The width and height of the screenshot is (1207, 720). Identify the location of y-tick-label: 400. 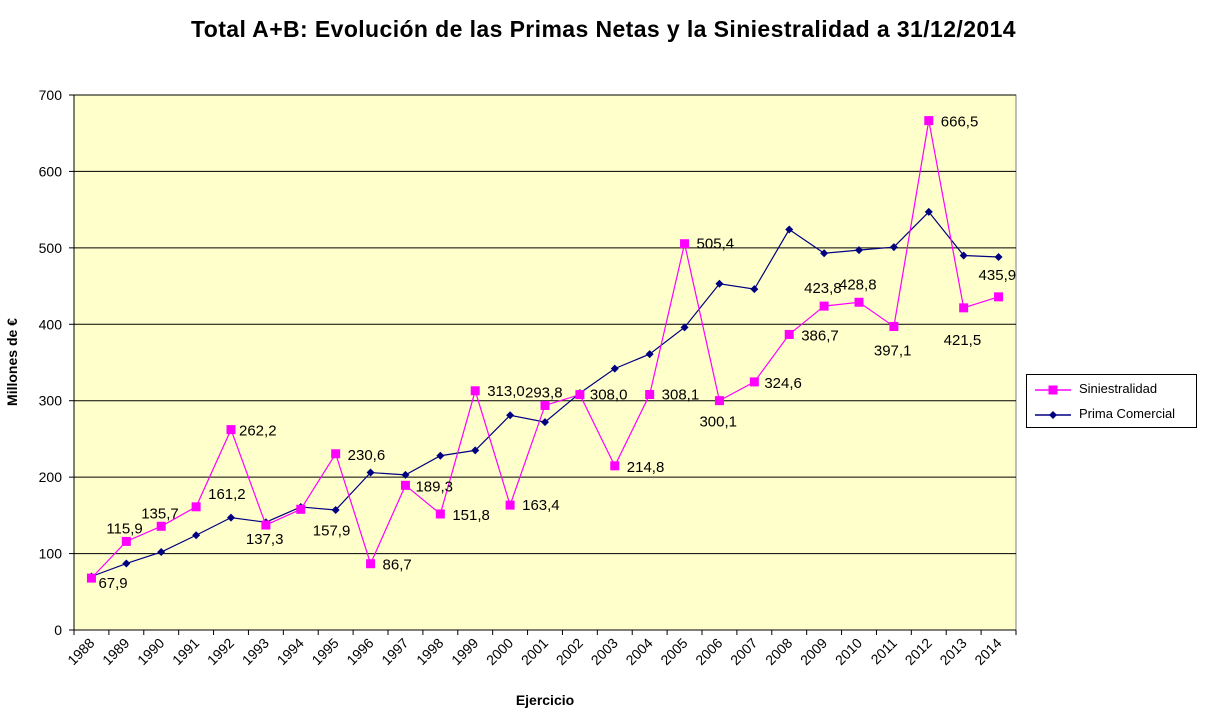
(51, 324).